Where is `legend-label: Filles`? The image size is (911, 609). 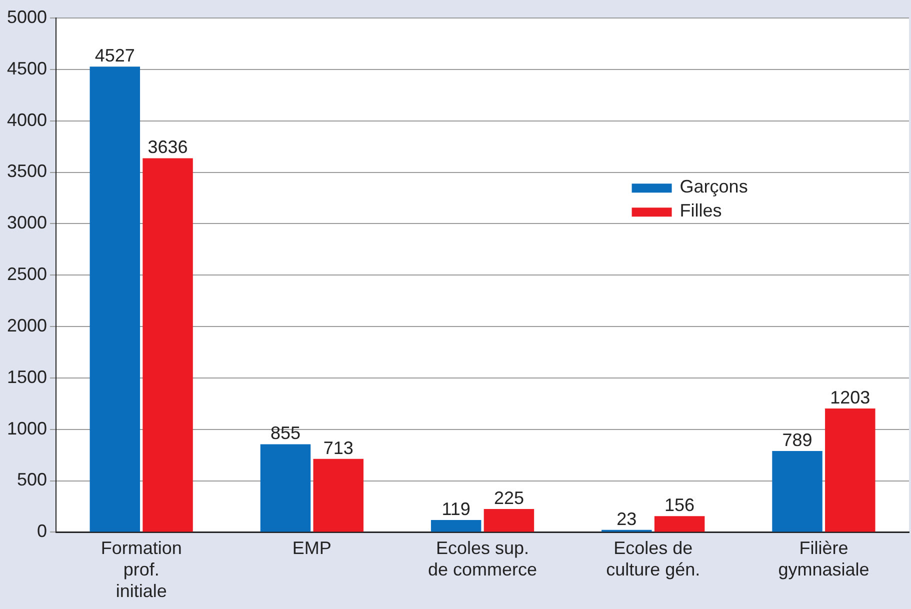
legend-label: Filles is located at coordinates (701, 210).